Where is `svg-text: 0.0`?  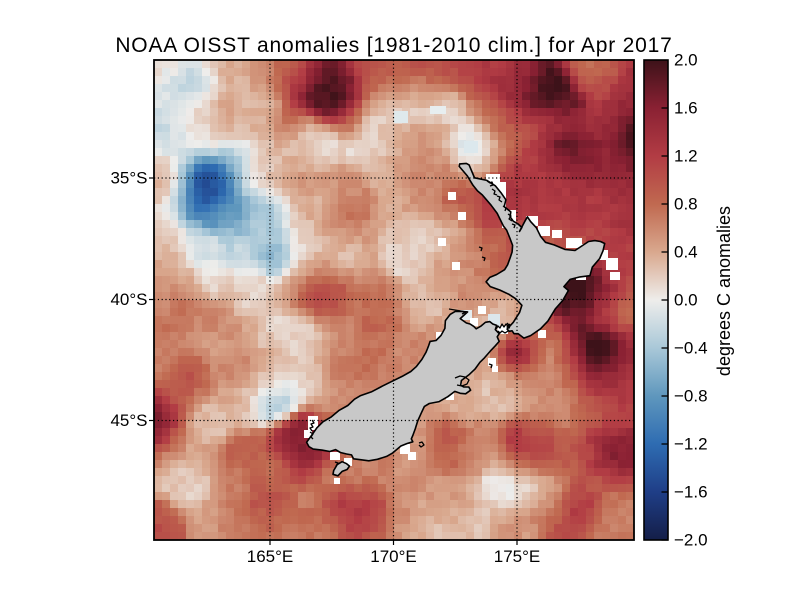
svg-text: 0.0 is located at coordinates (686, 300).